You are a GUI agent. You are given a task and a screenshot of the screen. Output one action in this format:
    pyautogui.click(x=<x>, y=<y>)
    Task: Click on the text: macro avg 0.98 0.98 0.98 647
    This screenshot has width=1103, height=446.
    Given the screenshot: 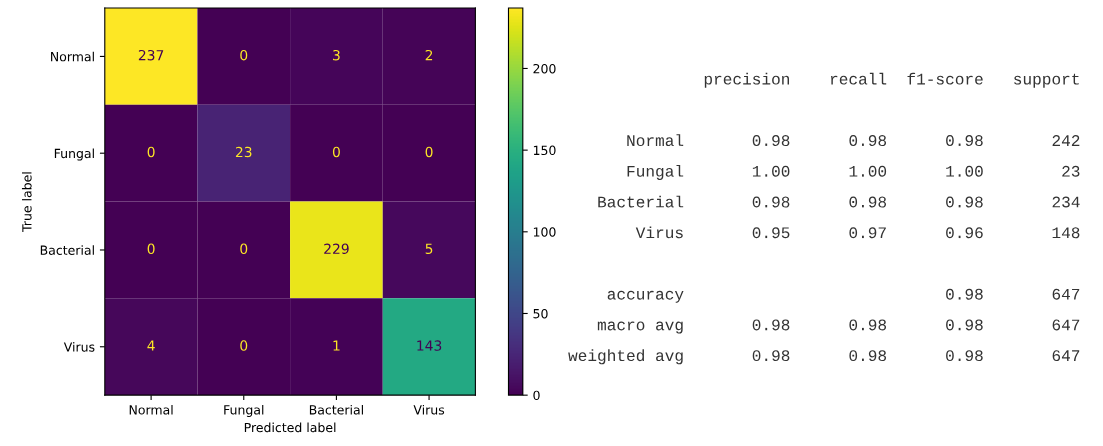 What is the action you would take?
    pyautogui.click(x=838, y=326)
    